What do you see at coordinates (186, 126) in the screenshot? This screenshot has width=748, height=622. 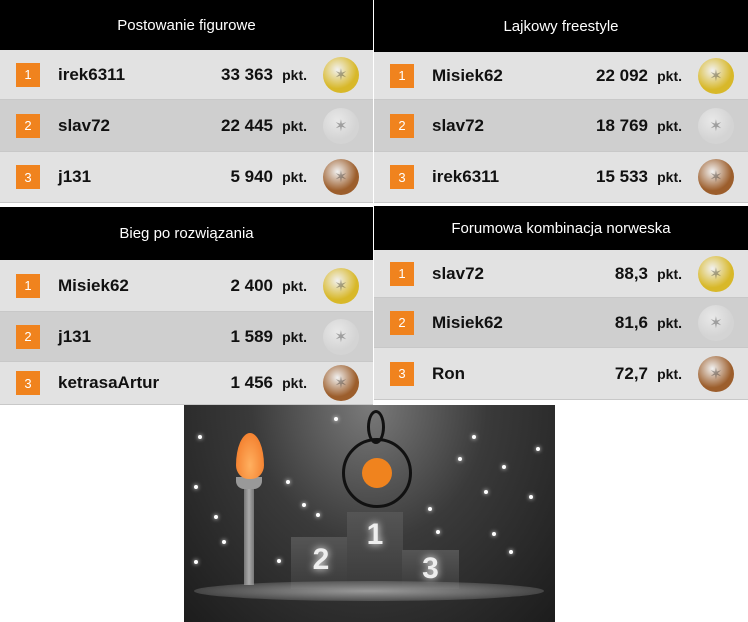 I see `leaderboard-row: 2 slav72 22 445 pkt. ✶` at bounding box center [186, 126].